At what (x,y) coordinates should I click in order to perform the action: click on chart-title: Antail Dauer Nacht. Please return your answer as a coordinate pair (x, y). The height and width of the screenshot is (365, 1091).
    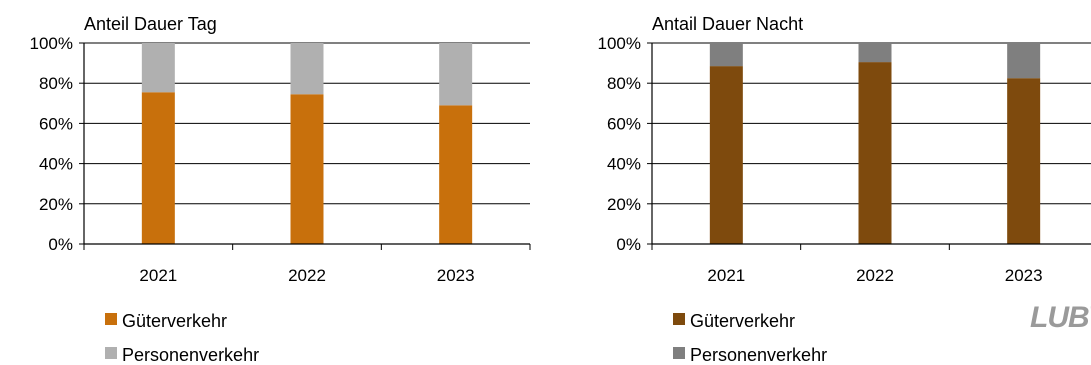
    Looking at the image, I should click on (727, 24).